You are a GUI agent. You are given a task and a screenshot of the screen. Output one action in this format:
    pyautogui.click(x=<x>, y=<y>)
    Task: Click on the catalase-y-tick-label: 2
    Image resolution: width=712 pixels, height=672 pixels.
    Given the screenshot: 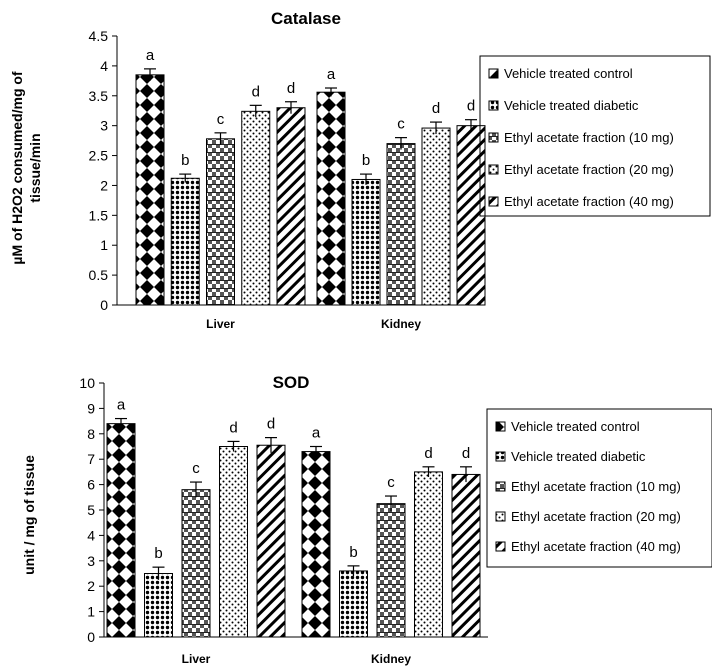 What is the action you would take?
    pyautogui.click(x=104, y=185)
    